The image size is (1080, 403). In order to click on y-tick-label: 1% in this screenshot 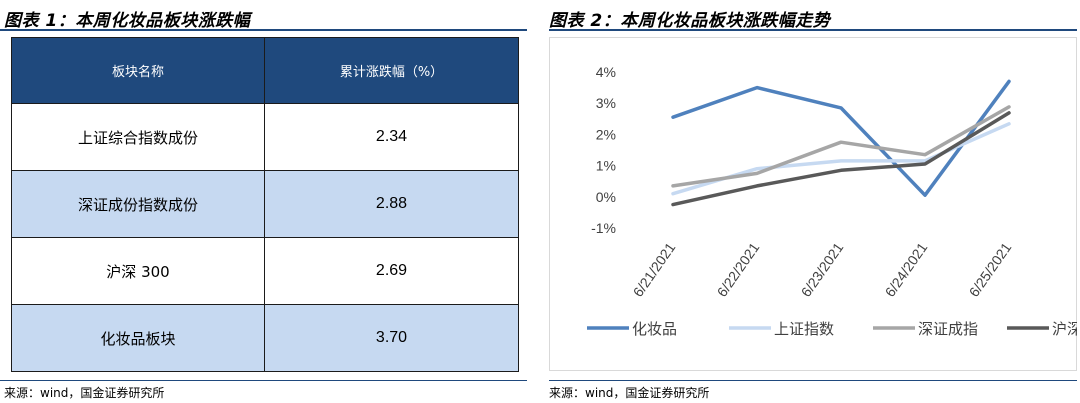, I will do `click(606, 166)`.